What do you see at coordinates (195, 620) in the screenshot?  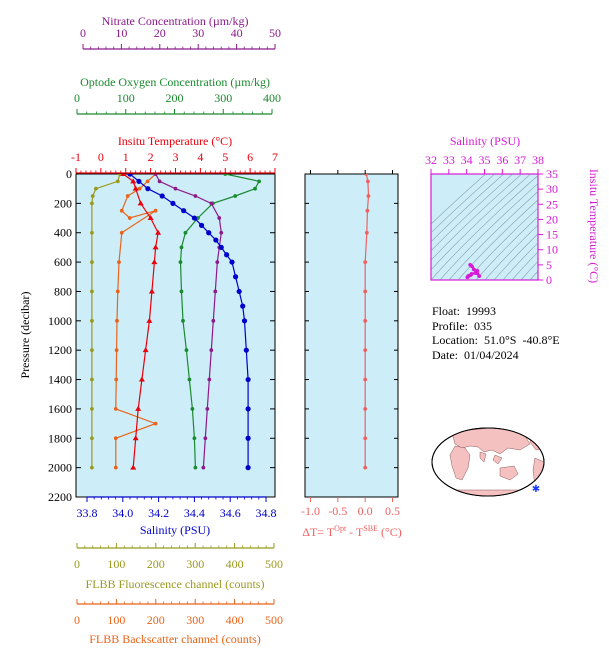 I see `backscatter-tick-label: 300` at bounding box center [195, 620].